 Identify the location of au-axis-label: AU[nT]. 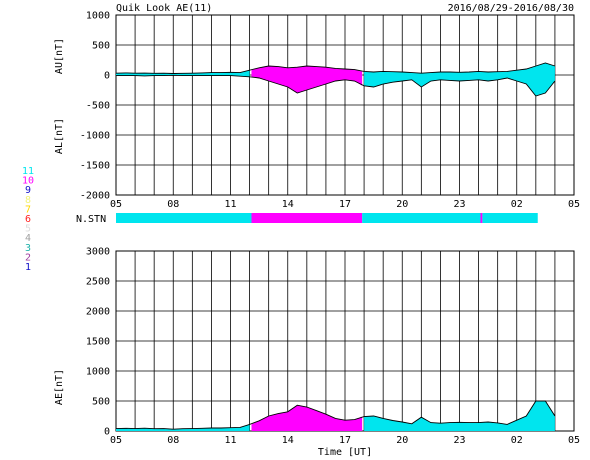
(59, 56).